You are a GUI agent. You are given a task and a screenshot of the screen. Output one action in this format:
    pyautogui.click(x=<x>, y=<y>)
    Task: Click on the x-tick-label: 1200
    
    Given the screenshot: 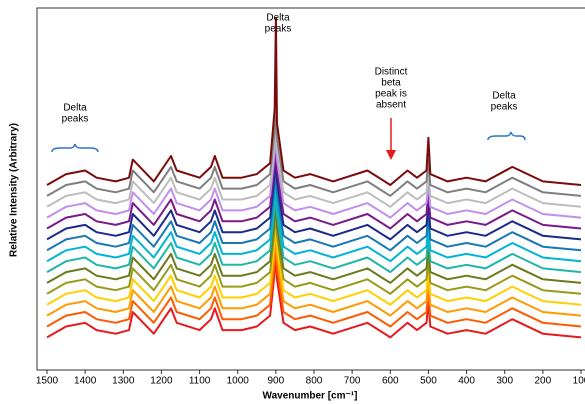 What is the action you would take?
    pyautogui.click(x=161, y=381)
    